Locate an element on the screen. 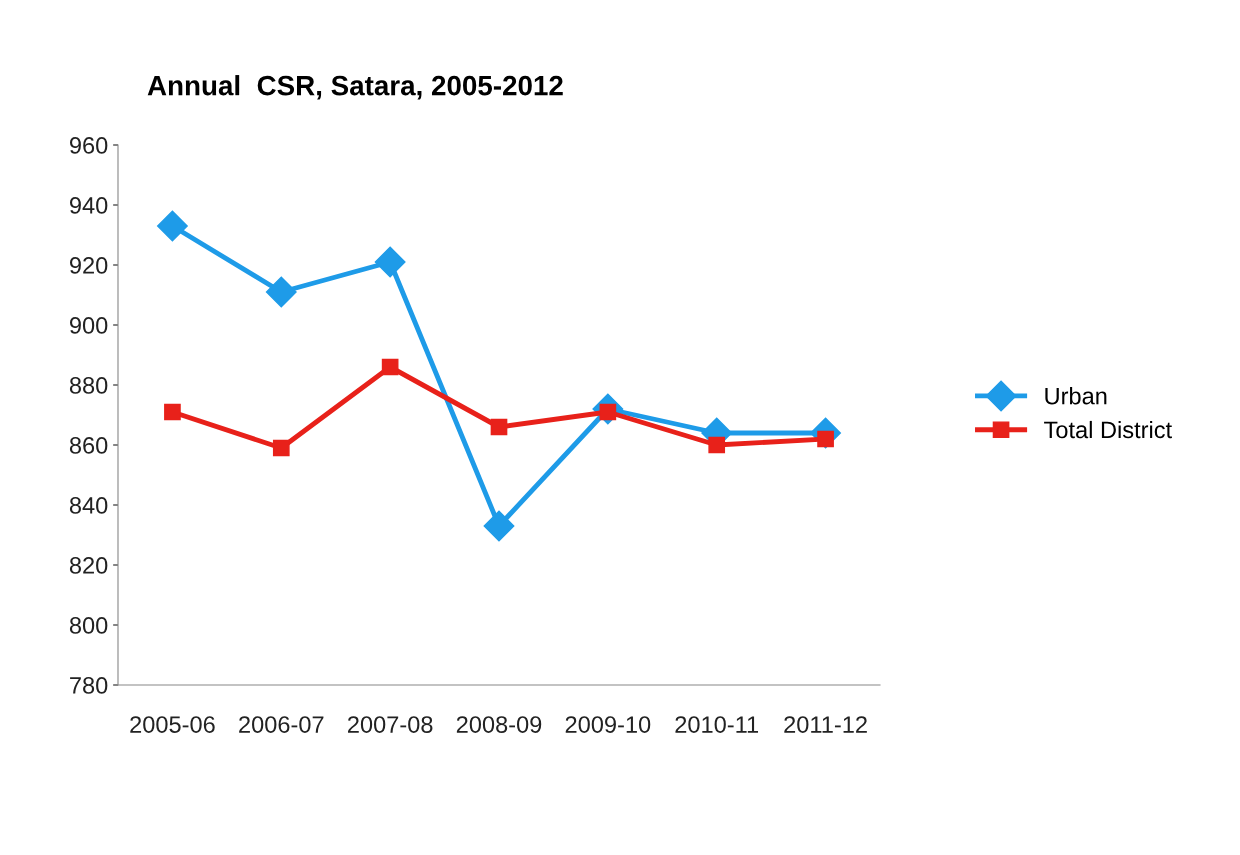  x-tick-label: 2005-06 is located at coordinates (172, 724).